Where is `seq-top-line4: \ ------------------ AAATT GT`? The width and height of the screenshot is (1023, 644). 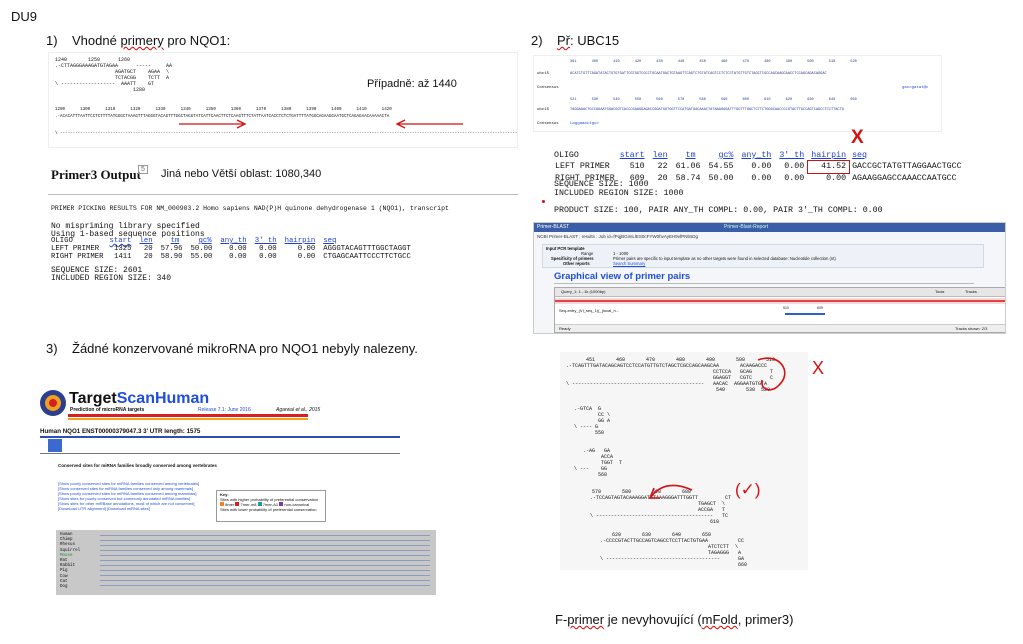 seq-top-line4: \ ------------------ AAATT GT is located at coordinates (105, 84).